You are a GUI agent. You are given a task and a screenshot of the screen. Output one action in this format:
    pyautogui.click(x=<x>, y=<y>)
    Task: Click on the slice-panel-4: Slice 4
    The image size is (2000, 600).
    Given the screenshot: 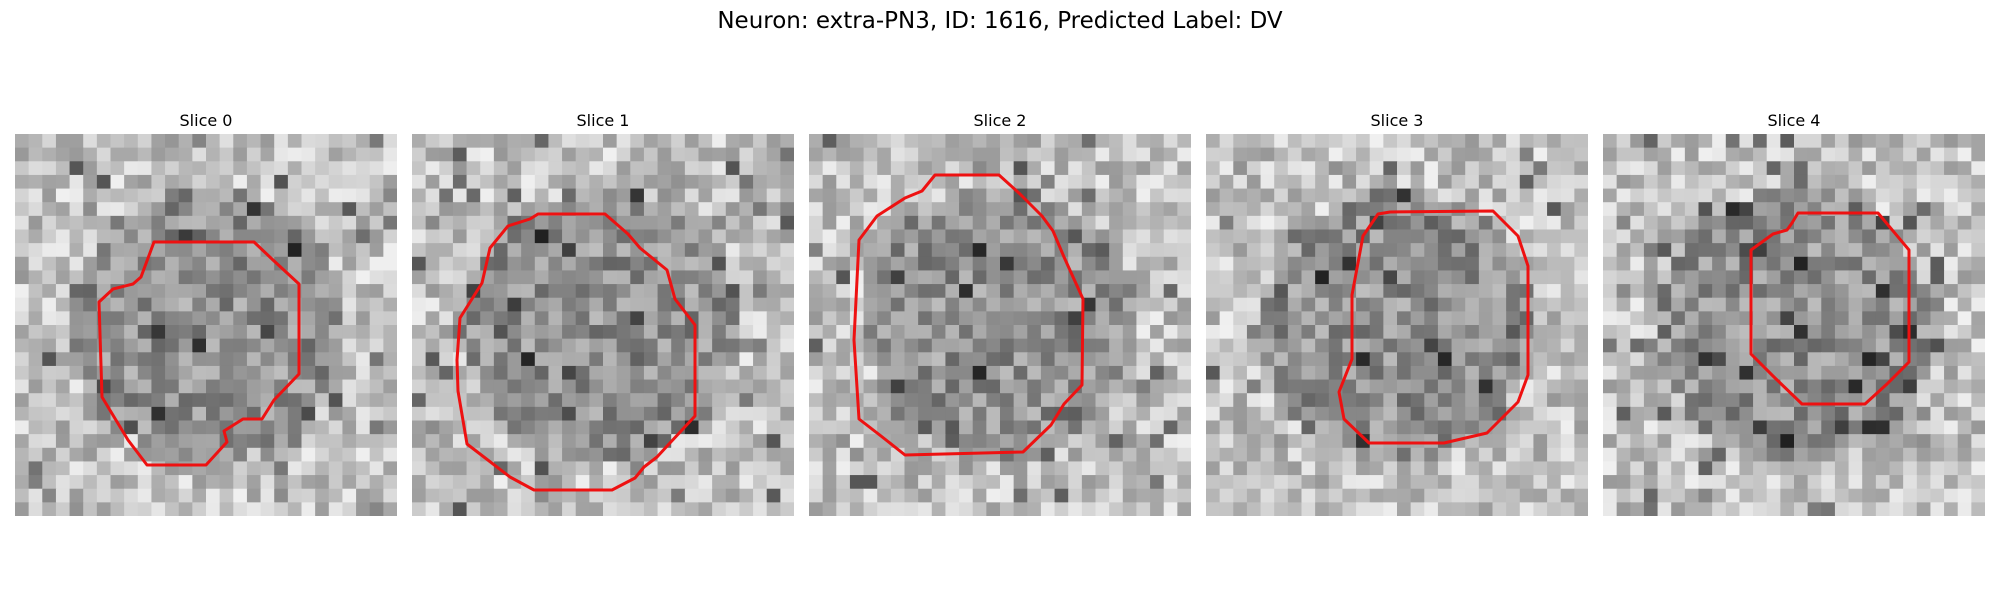 What is the action you would take?
    pyautogui.click(x=1794, y=313)
    